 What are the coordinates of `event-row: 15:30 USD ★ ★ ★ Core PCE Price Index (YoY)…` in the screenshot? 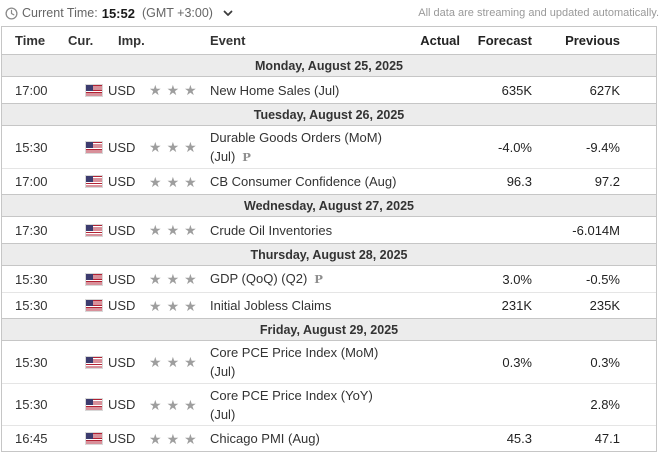 It's located at (329, 404).